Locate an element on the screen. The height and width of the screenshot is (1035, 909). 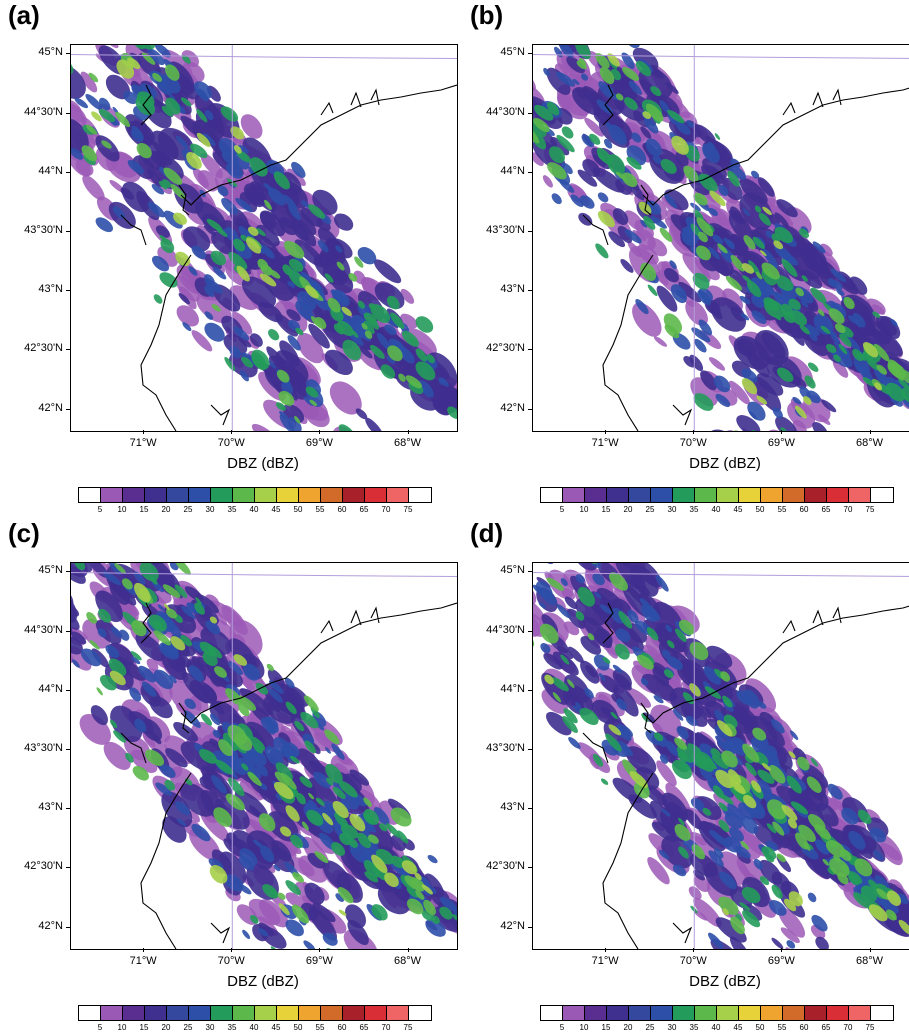
colorbar is located at coordinates (717, 495).